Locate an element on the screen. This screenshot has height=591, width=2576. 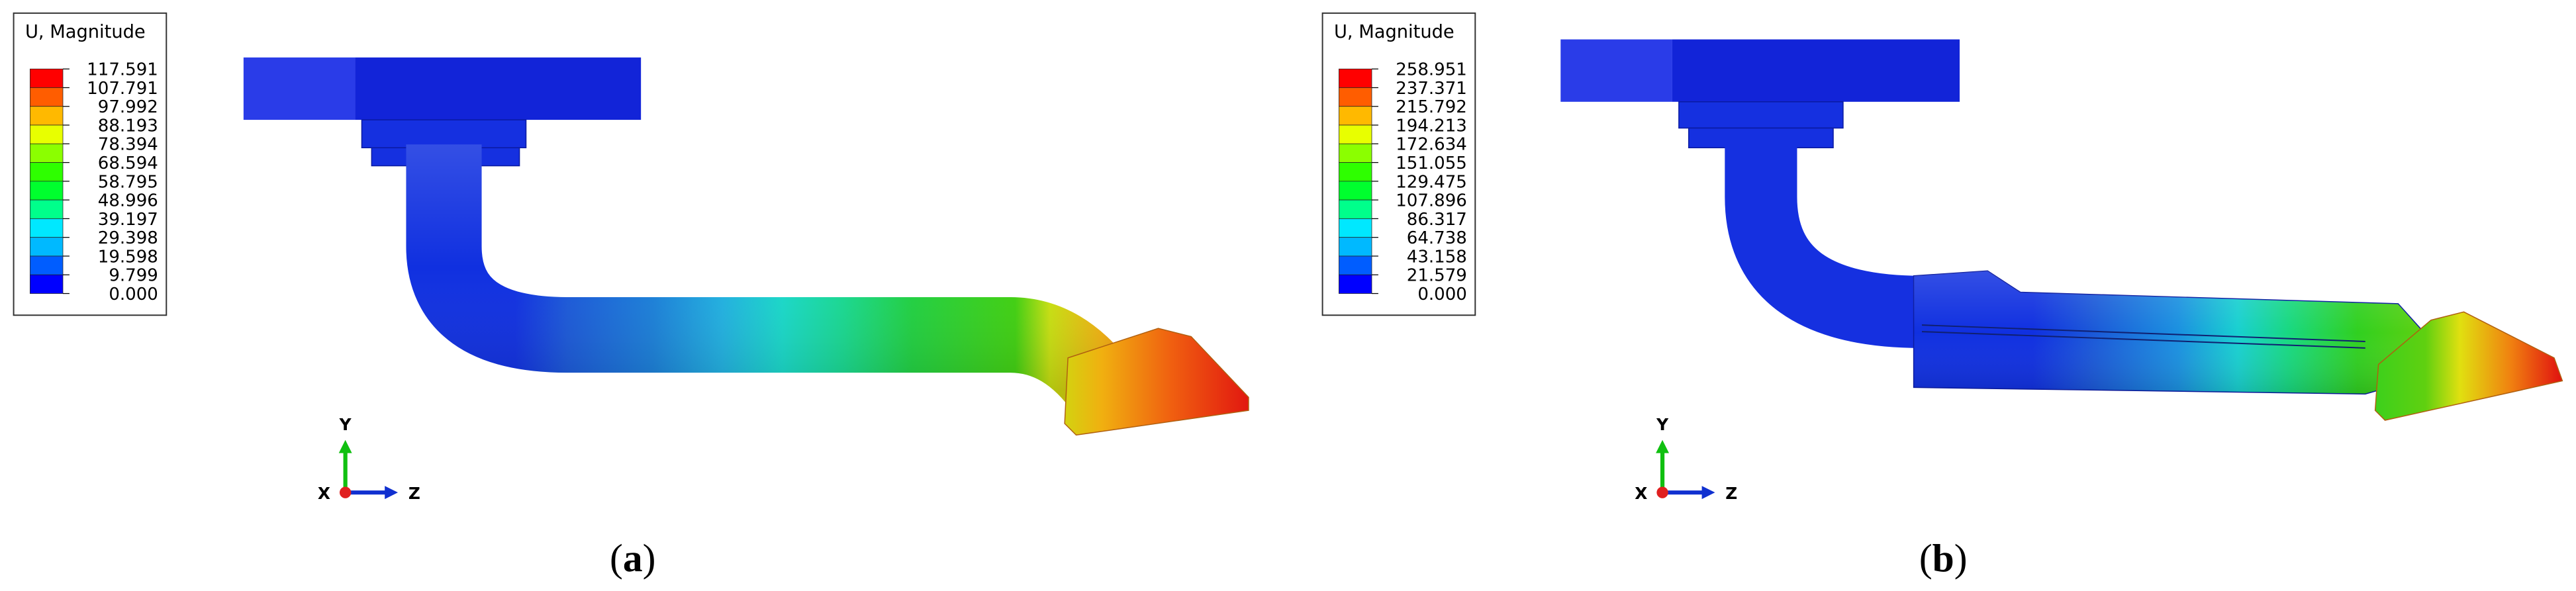
legend-value: 39.197 is located at coordinates (128, 220).